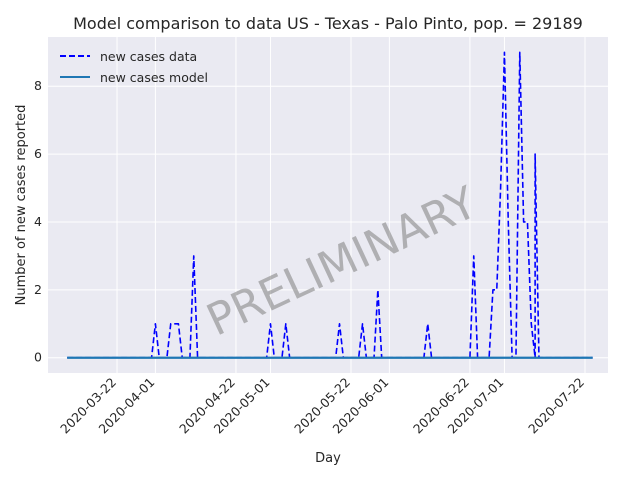 Image resolution: width=640 pixels, height=480 pixels. I want to click on y-axis-label: Number of new cases reported, so click(21, 205).